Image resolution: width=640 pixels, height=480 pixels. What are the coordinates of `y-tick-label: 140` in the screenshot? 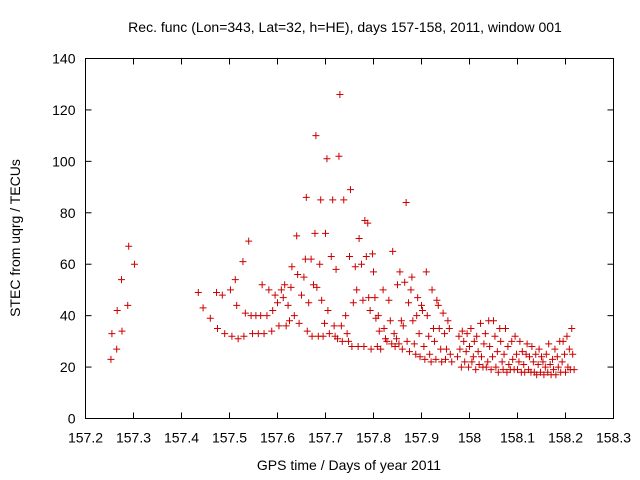 It's located at (64, 59).